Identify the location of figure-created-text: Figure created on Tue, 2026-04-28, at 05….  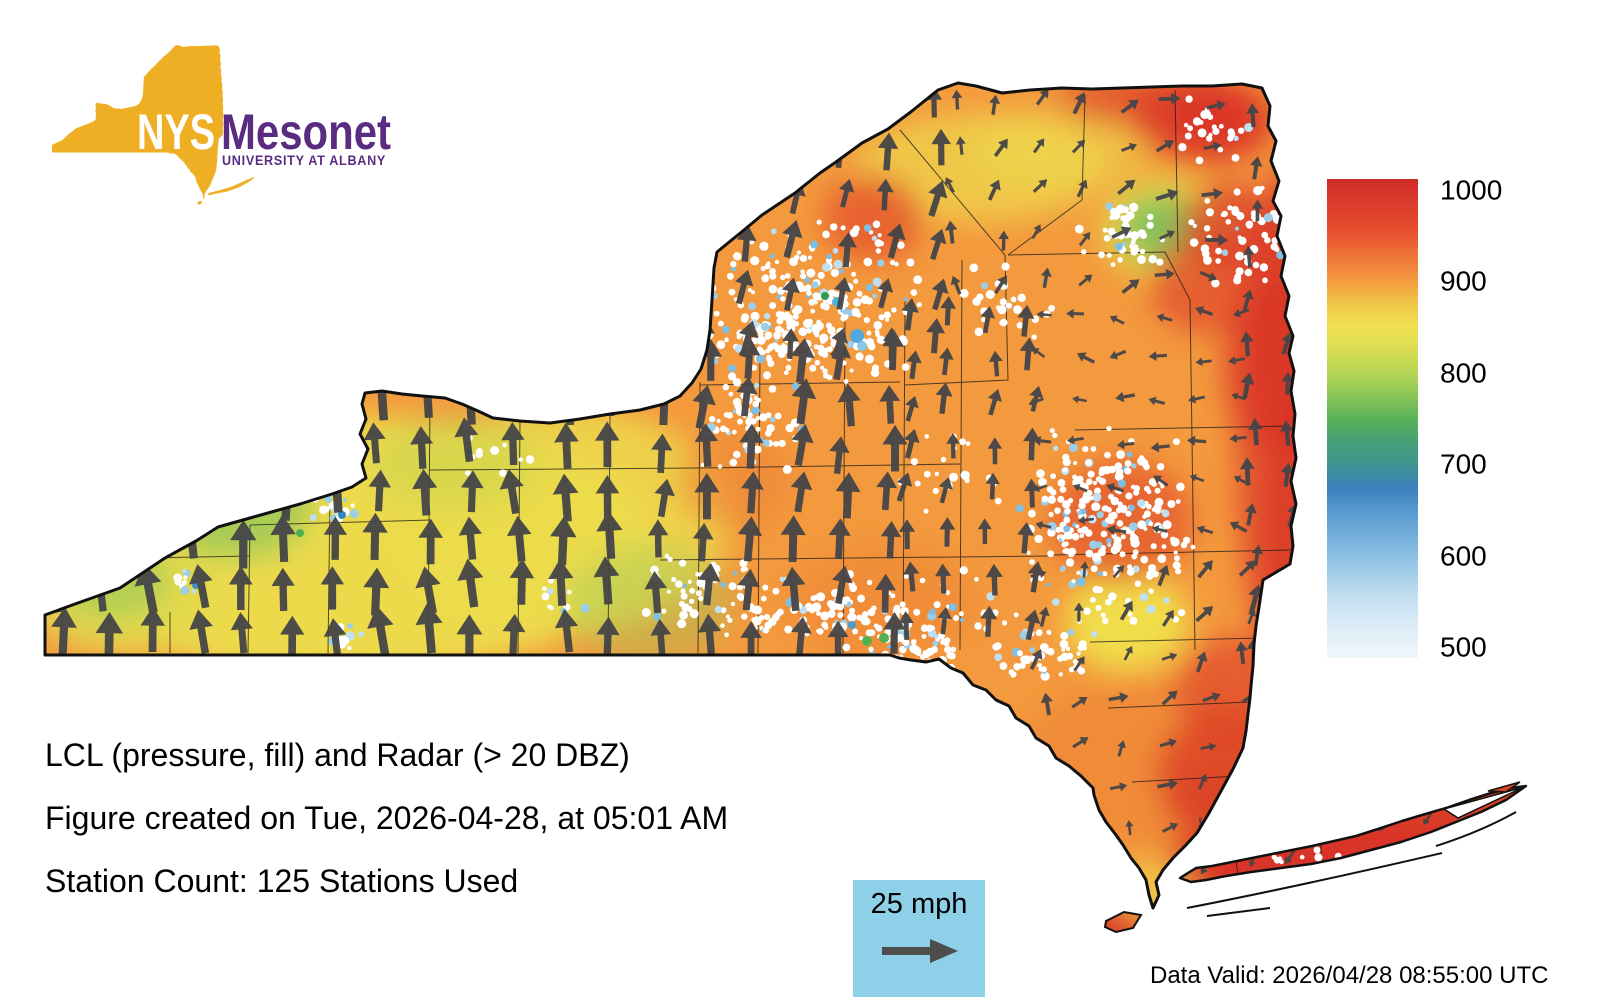
(387, 818).